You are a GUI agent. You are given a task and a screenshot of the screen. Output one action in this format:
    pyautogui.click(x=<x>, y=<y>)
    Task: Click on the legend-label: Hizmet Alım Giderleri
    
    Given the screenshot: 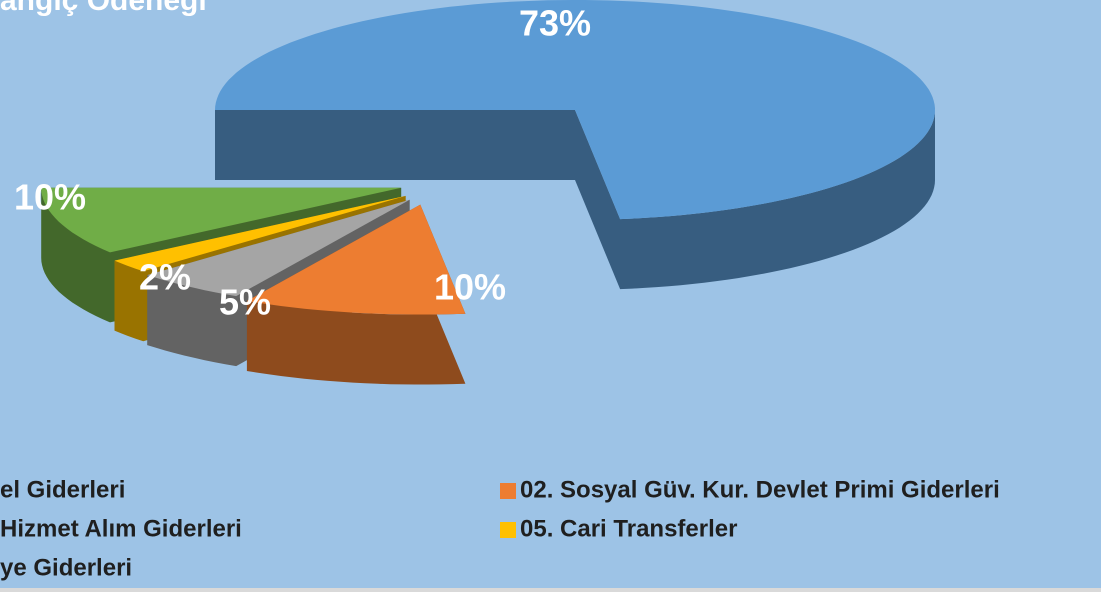 What is the action you would take?
    pyautogui.click(x=121, y=528)
    